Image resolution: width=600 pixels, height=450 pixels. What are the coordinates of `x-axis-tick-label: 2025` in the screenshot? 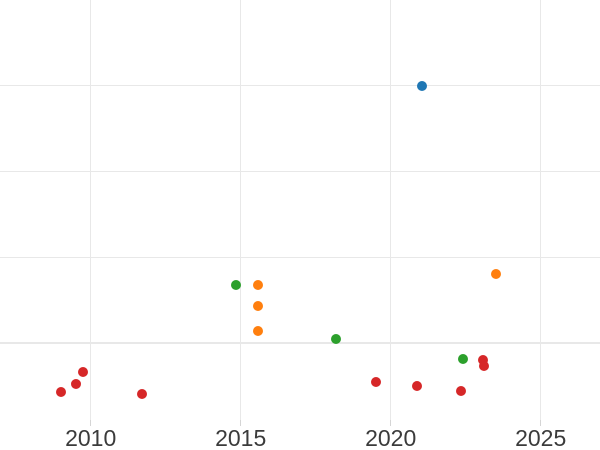 It's located at (541, 437).